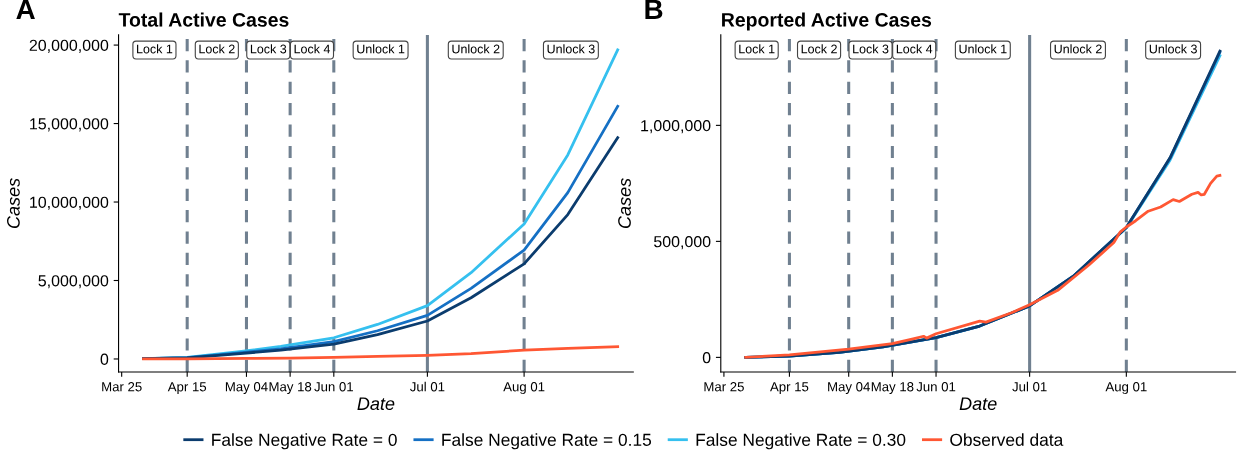  What do you see at coordinates (69, 46) in the screenshot?
I see `y-tick-label: 20,000,000` at bounding box center [69, 46].